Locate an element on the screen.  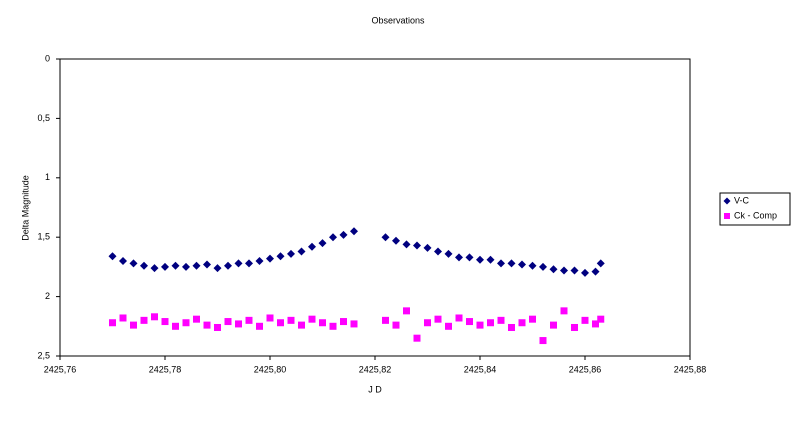
x-axis-label: J D is located at coordinates (375, 389).